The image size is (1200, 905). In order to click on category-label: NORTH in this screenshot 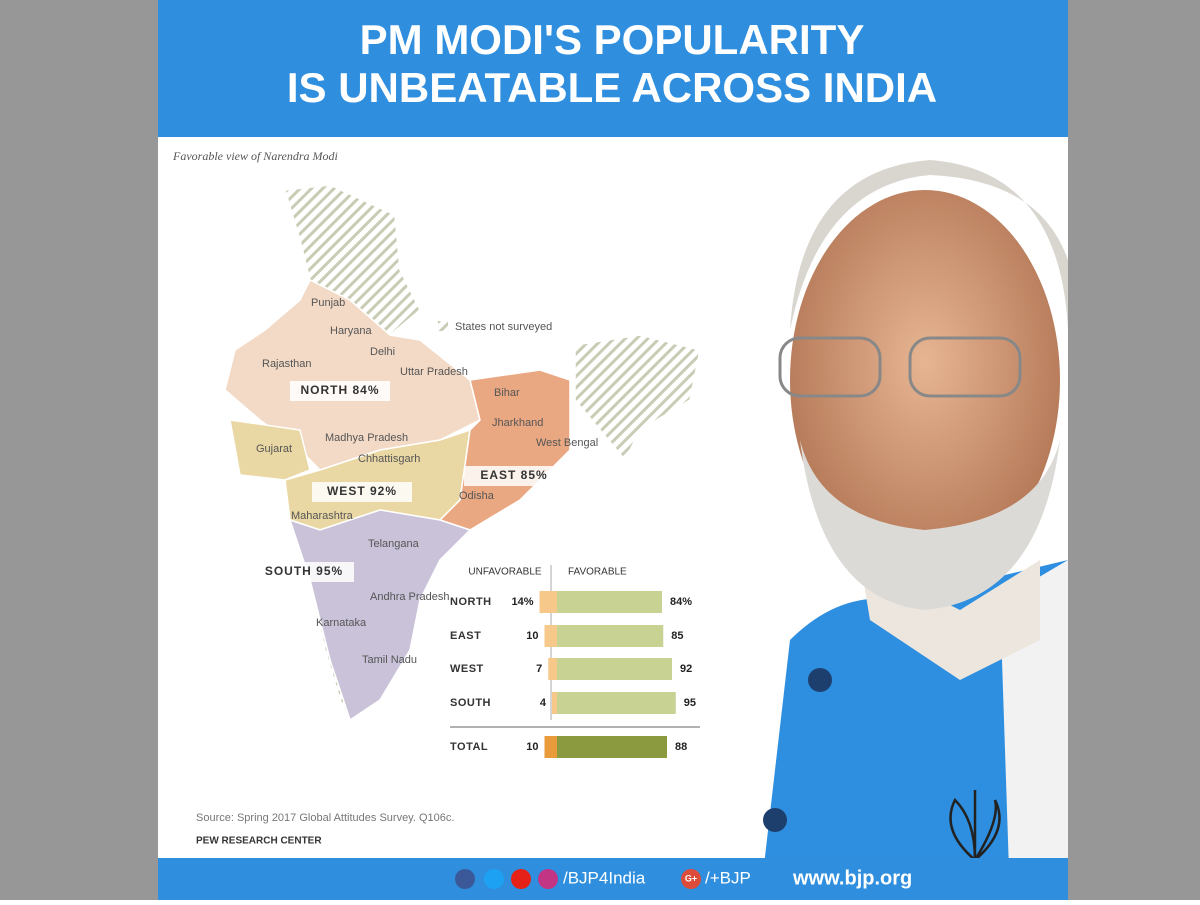, I will do `click(471, 602)`.